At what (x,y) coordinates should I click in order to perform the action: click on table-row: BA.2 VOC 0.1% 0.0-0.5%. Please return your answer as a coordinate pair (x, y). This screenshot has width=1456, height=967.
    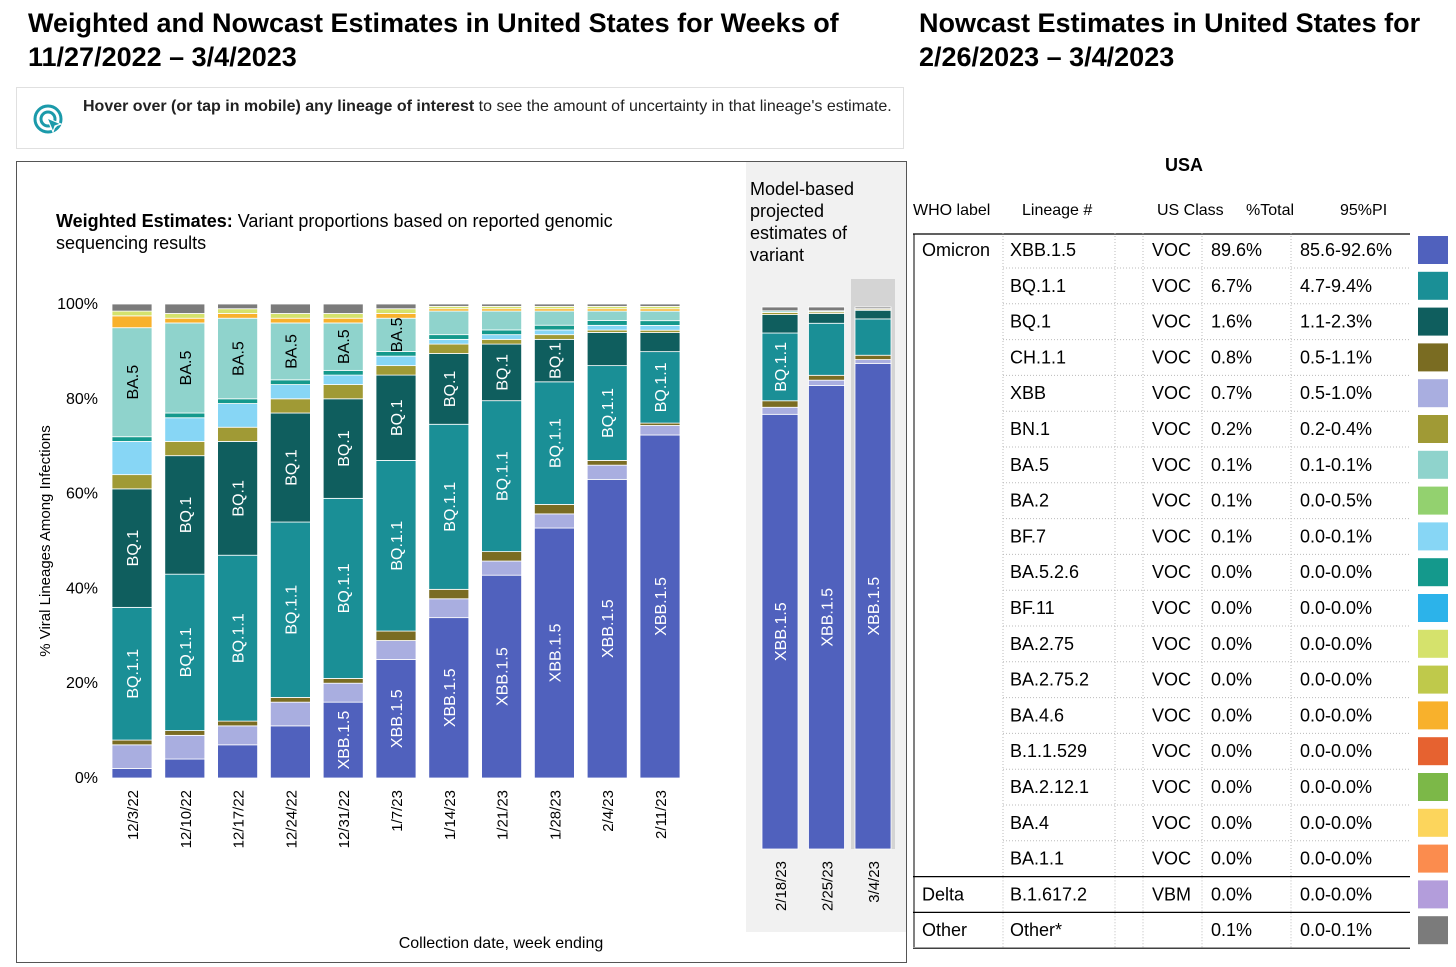
    Looking at the image, I should click on (1229, 500).